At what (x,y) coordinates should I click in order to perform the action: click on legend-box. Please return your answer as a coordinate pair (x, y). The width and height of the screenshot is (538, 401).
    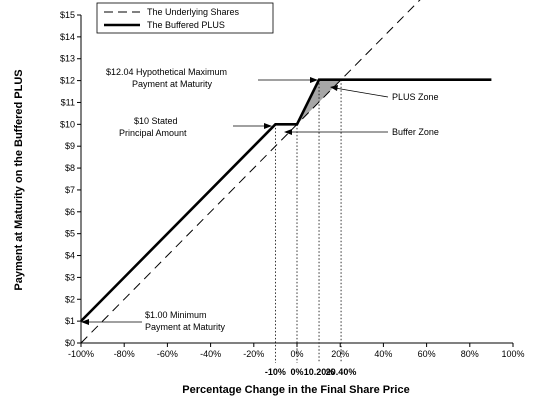
    Looking at the image, I should click on (185, 18).